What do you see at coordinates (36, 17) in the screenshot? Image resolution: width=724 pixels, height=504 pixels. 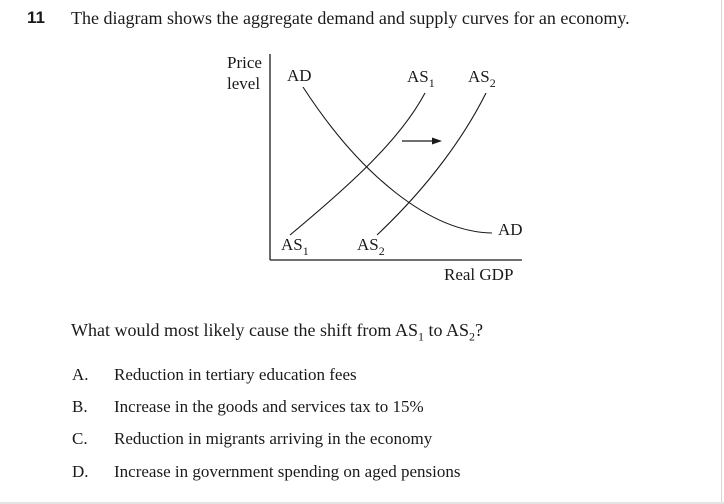 I see `question-number: 11` at bounding box center [36, 17].